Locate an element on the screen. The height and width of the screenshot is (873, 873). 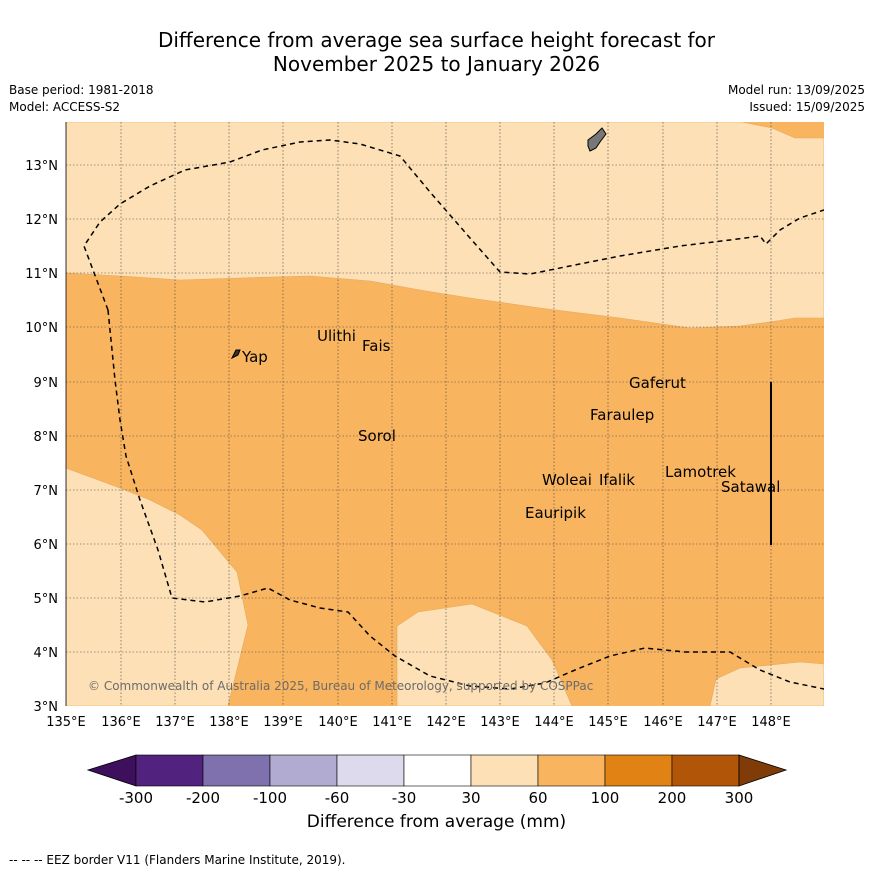
colorbar-tick: 300 is located at coordinates (739, 798).